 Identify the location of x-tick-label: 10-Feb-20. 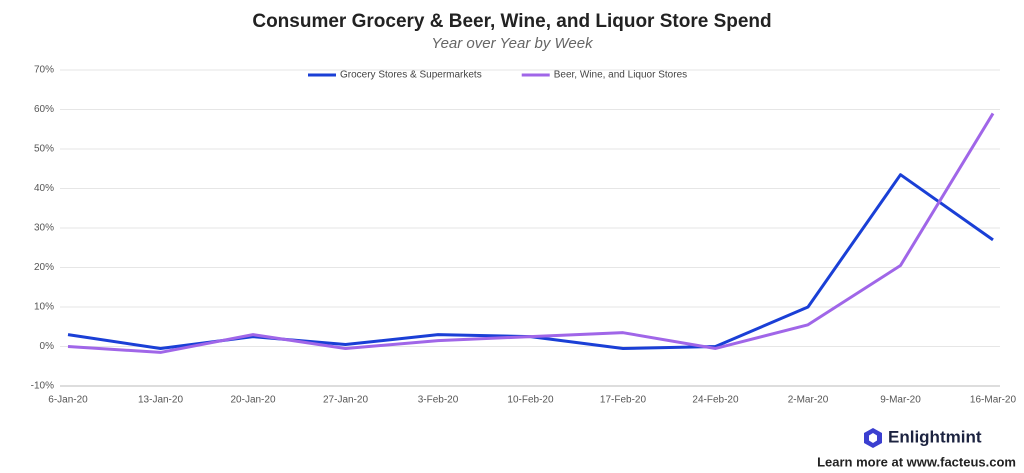
(530, 400).